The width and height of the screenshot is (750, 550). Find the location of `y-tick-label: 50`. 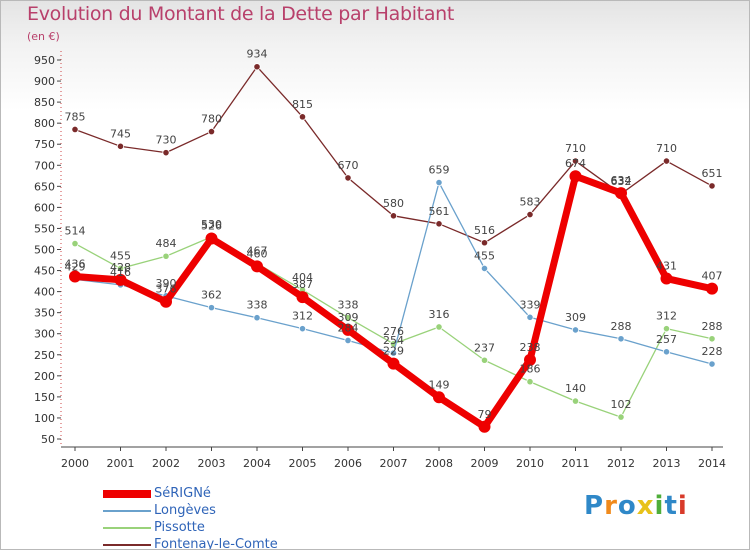

y-tick-label: 50 is located at coordinates (48, 439).